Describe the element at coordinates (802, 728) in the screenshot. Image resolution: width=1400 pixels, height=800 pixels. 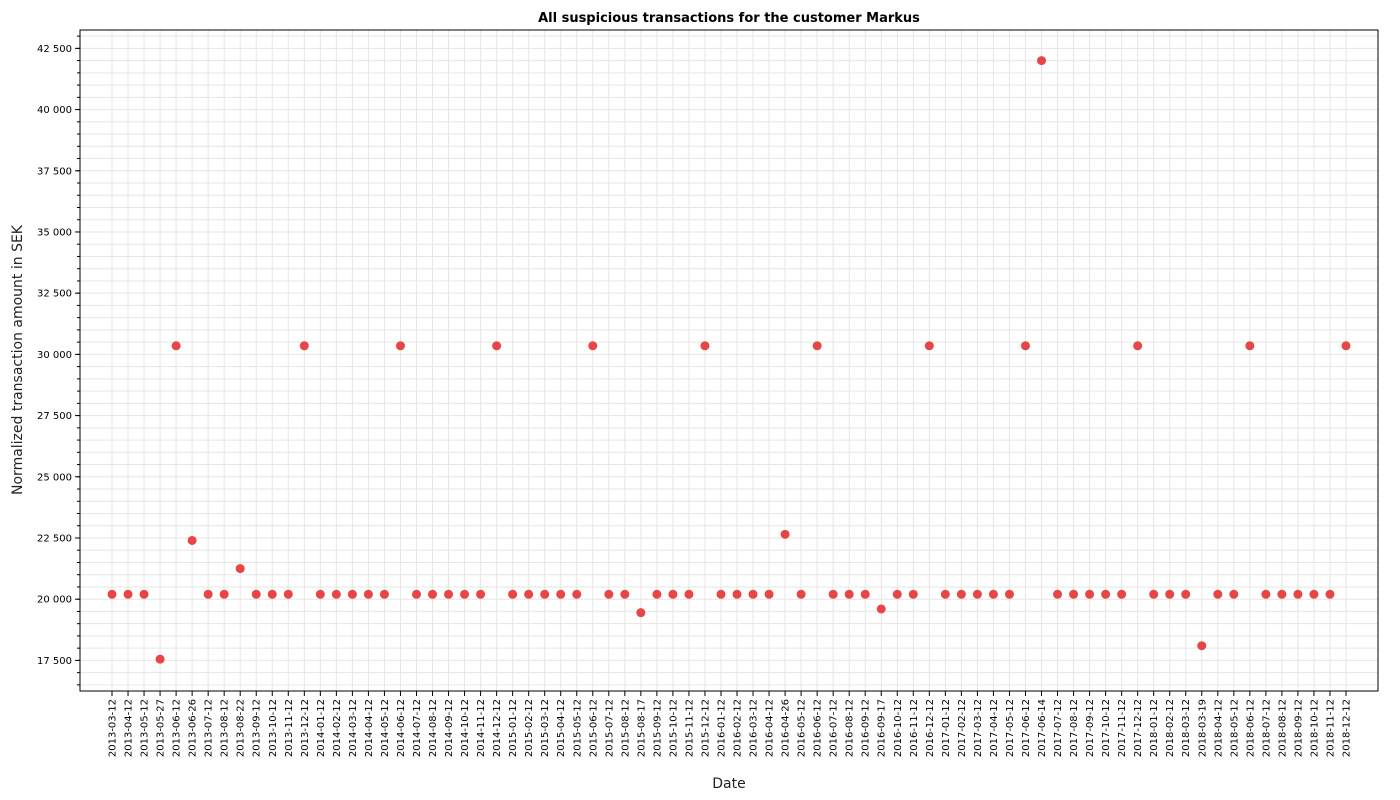
I see `x-tick-label: 2016-05-12` at that location.